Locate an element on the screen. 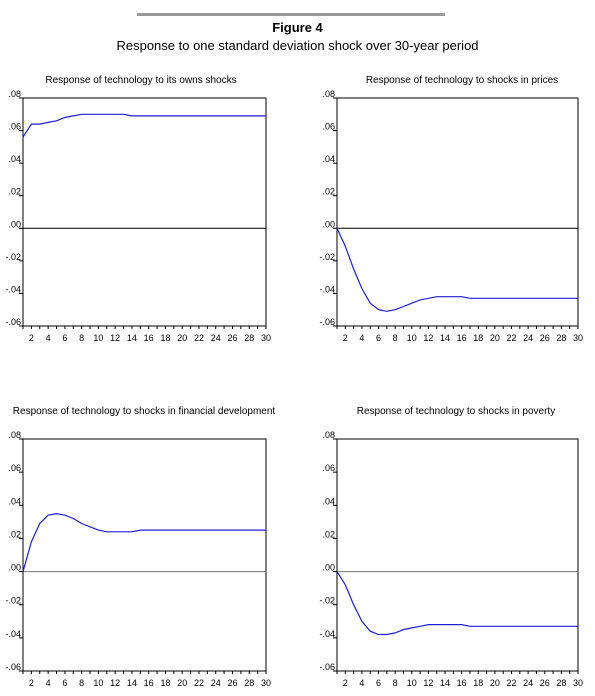 The width and height of the screenshot is (595, 696). top-rule is located at coordinates (291, 14).